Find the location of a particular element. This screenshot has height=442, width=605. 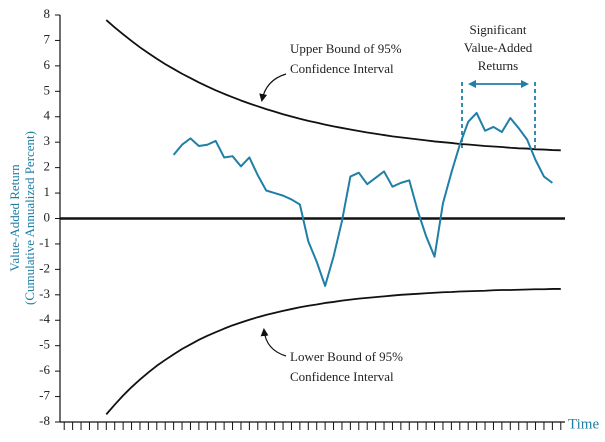

y-tick-label: 6 is located at coordinates (47, 64).